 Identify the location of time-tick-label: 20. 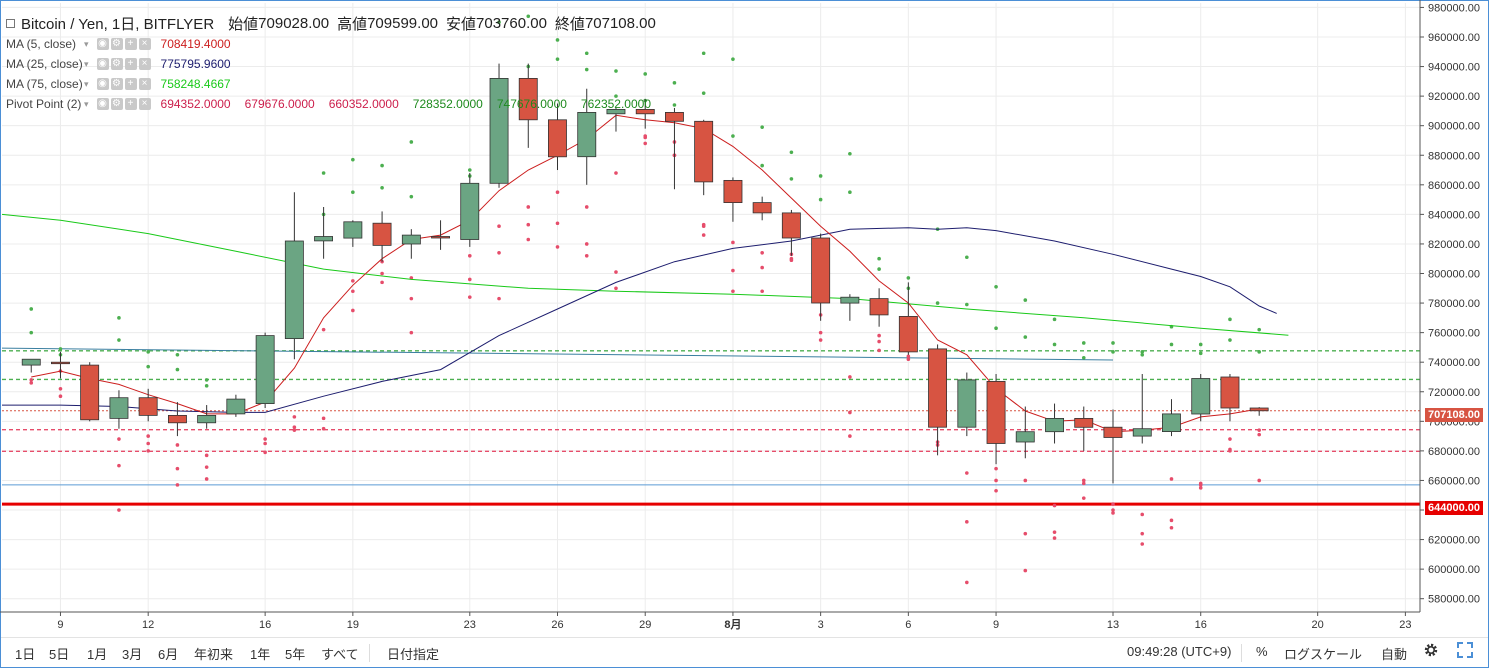
(1318, 625).